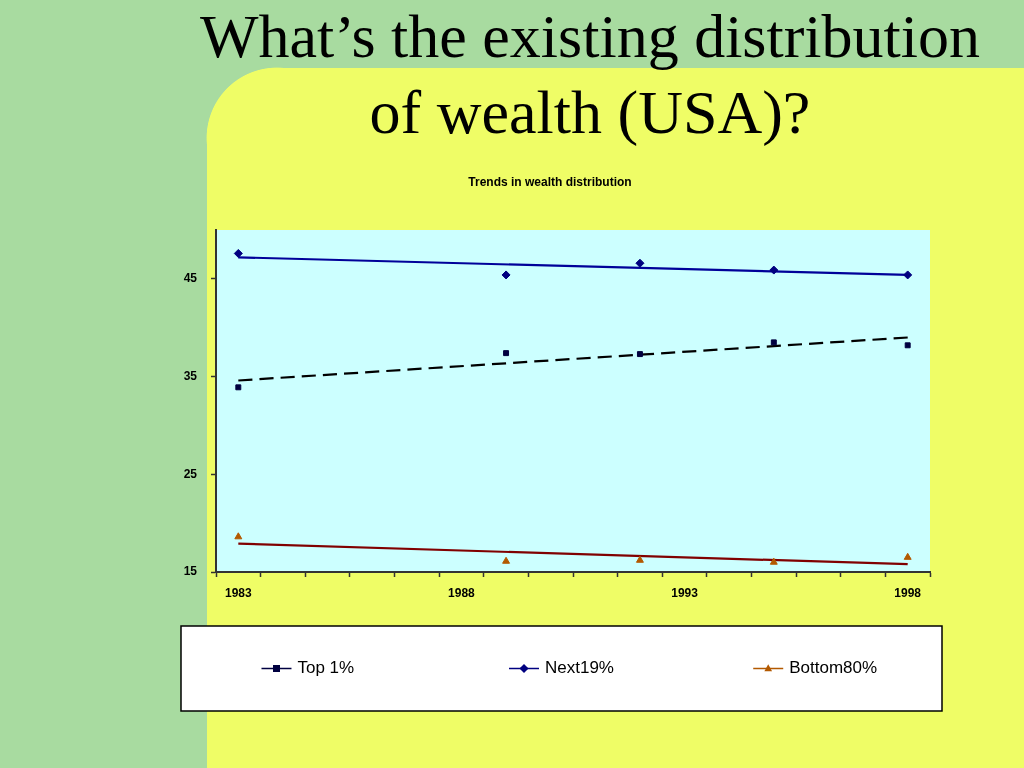 Image resolution: width=1024 pixels, height=768 pixels. Describe the element at coordinates (685, 592) in the screenshot. I see `x-tick-label: 1993` at that location.